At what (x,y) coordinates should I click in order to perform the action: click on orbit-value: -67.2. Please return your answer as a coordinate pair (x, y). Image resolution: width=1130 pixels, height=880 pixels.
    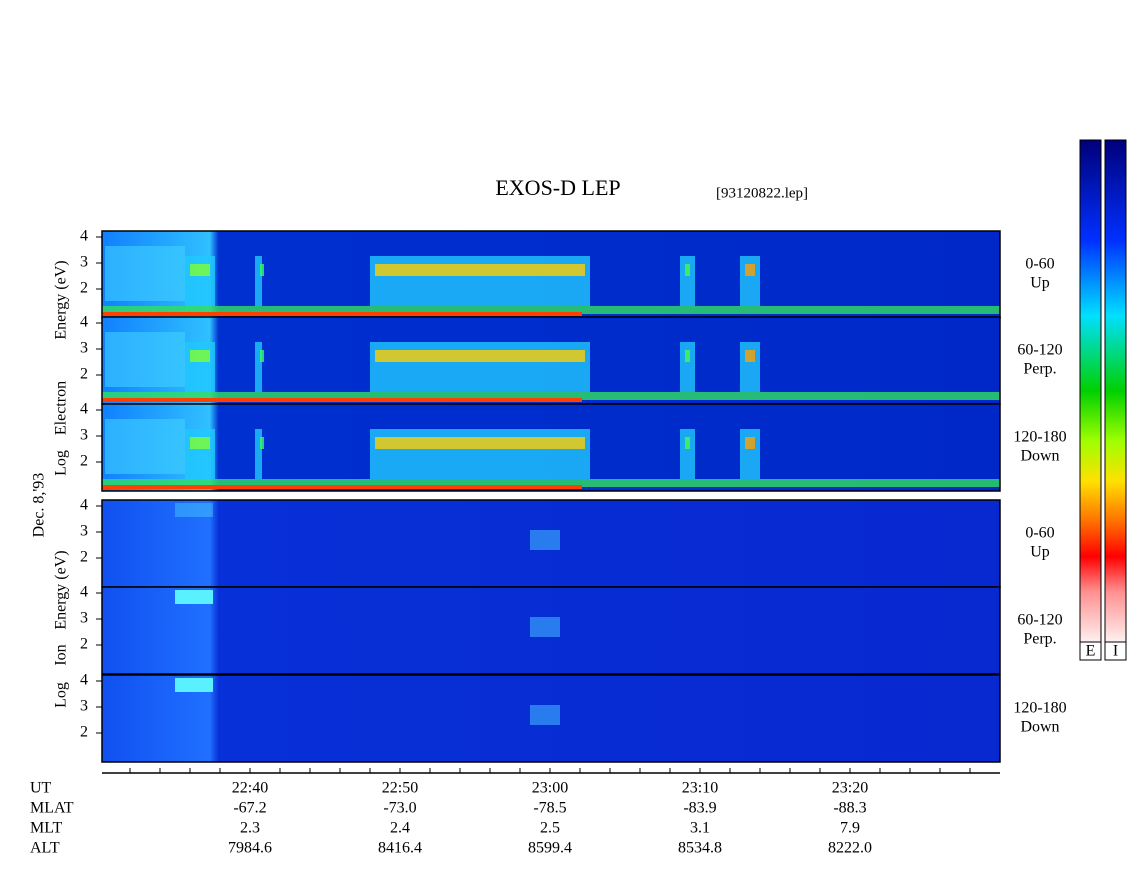
    Looking at the image, I should click on (249, 808).